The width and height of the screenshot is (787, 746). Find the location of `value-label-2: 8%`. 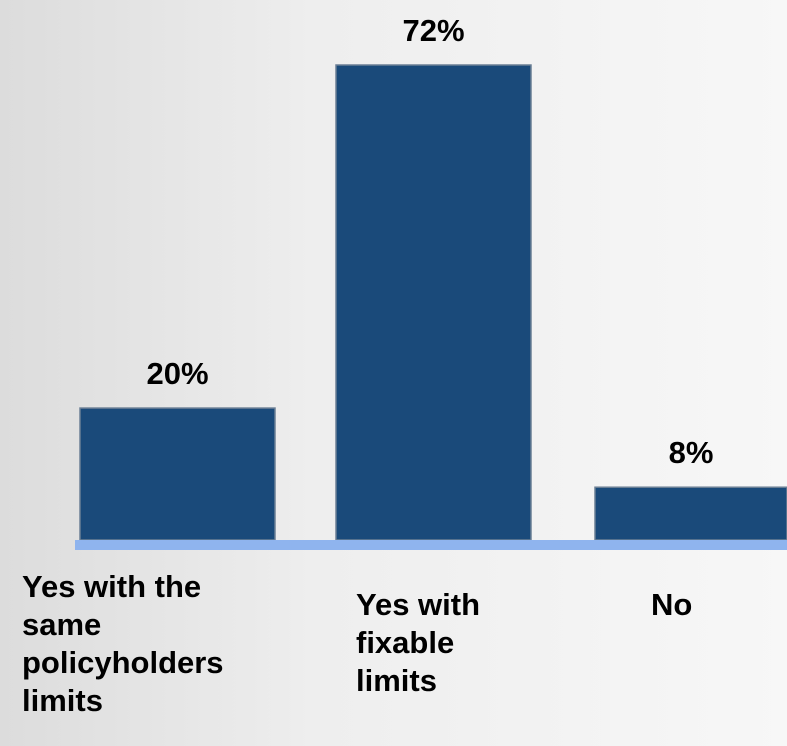

value-label-2: 8% is located at coordinates (691, 452).